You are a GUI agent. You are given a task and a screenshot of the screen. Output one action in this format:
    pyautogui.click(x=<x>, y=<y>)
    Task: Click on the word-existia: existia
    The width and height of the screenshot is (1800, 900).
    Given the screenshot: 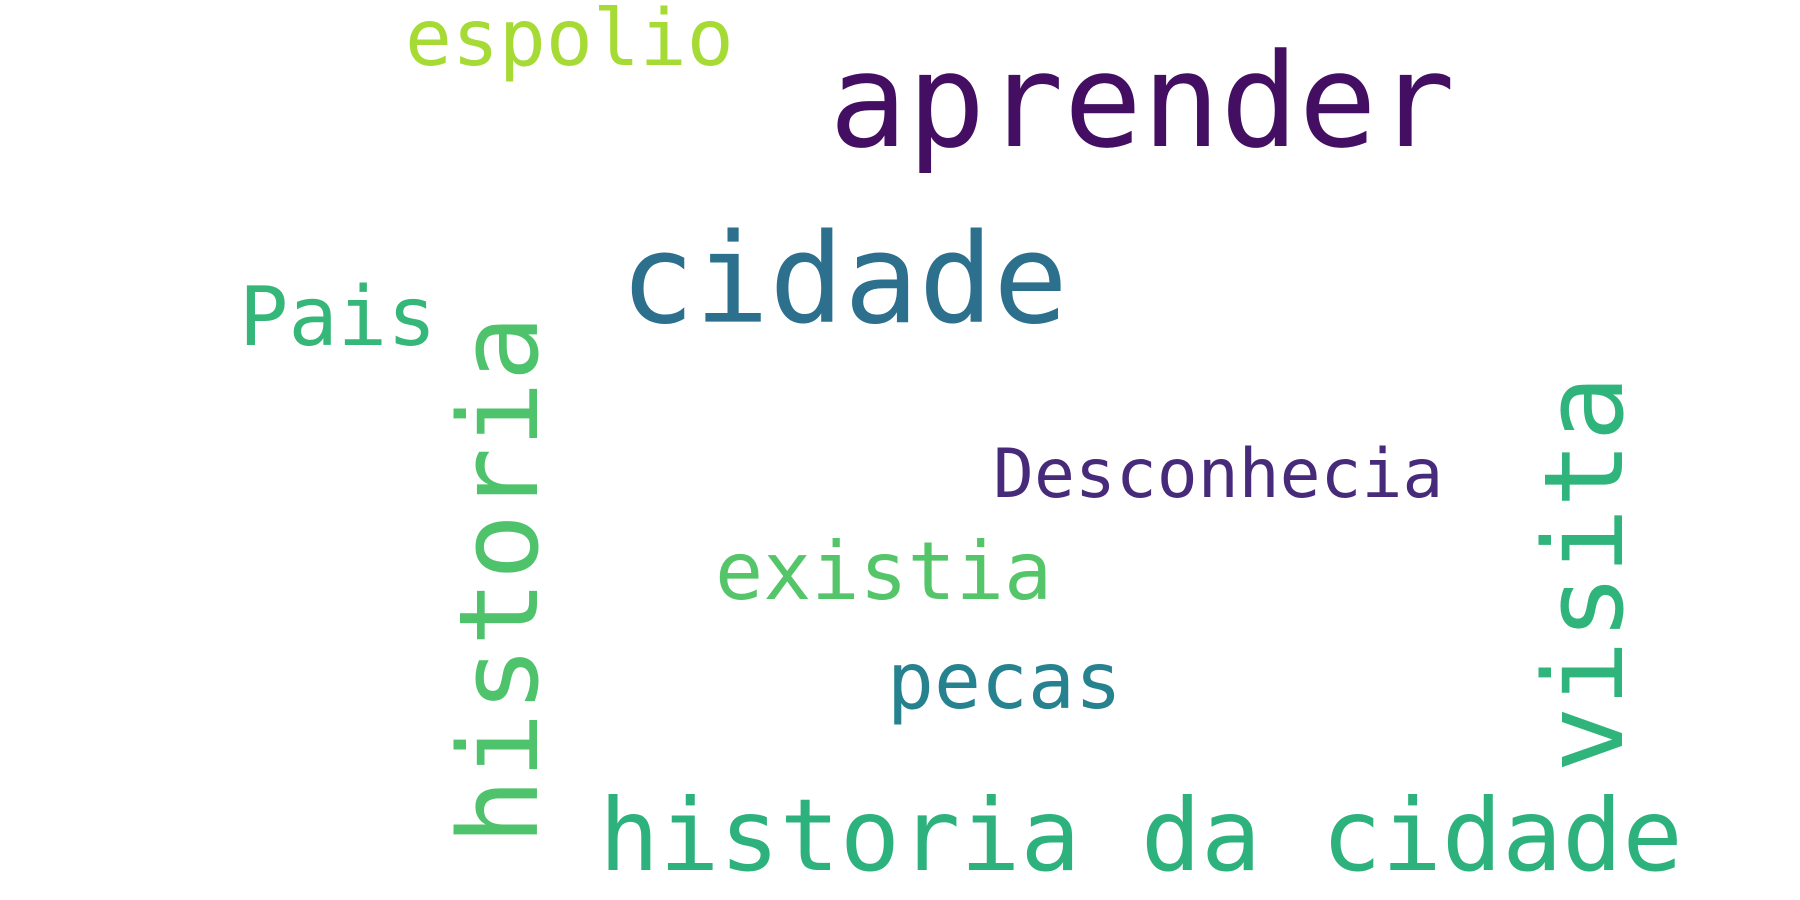 What is the action you would take?
    pyautogui.click(x=884, y=571)
    